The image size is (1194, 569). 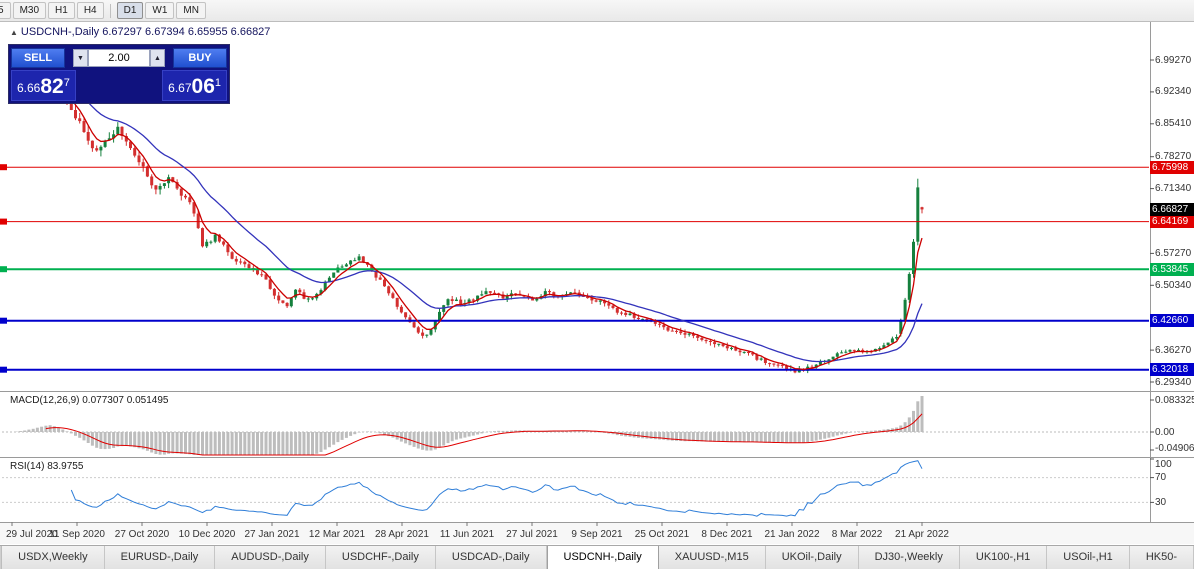 I want to click on chart-tab-xauusd-m15: XAUUSD-,M15, so click(x=712, y=557).